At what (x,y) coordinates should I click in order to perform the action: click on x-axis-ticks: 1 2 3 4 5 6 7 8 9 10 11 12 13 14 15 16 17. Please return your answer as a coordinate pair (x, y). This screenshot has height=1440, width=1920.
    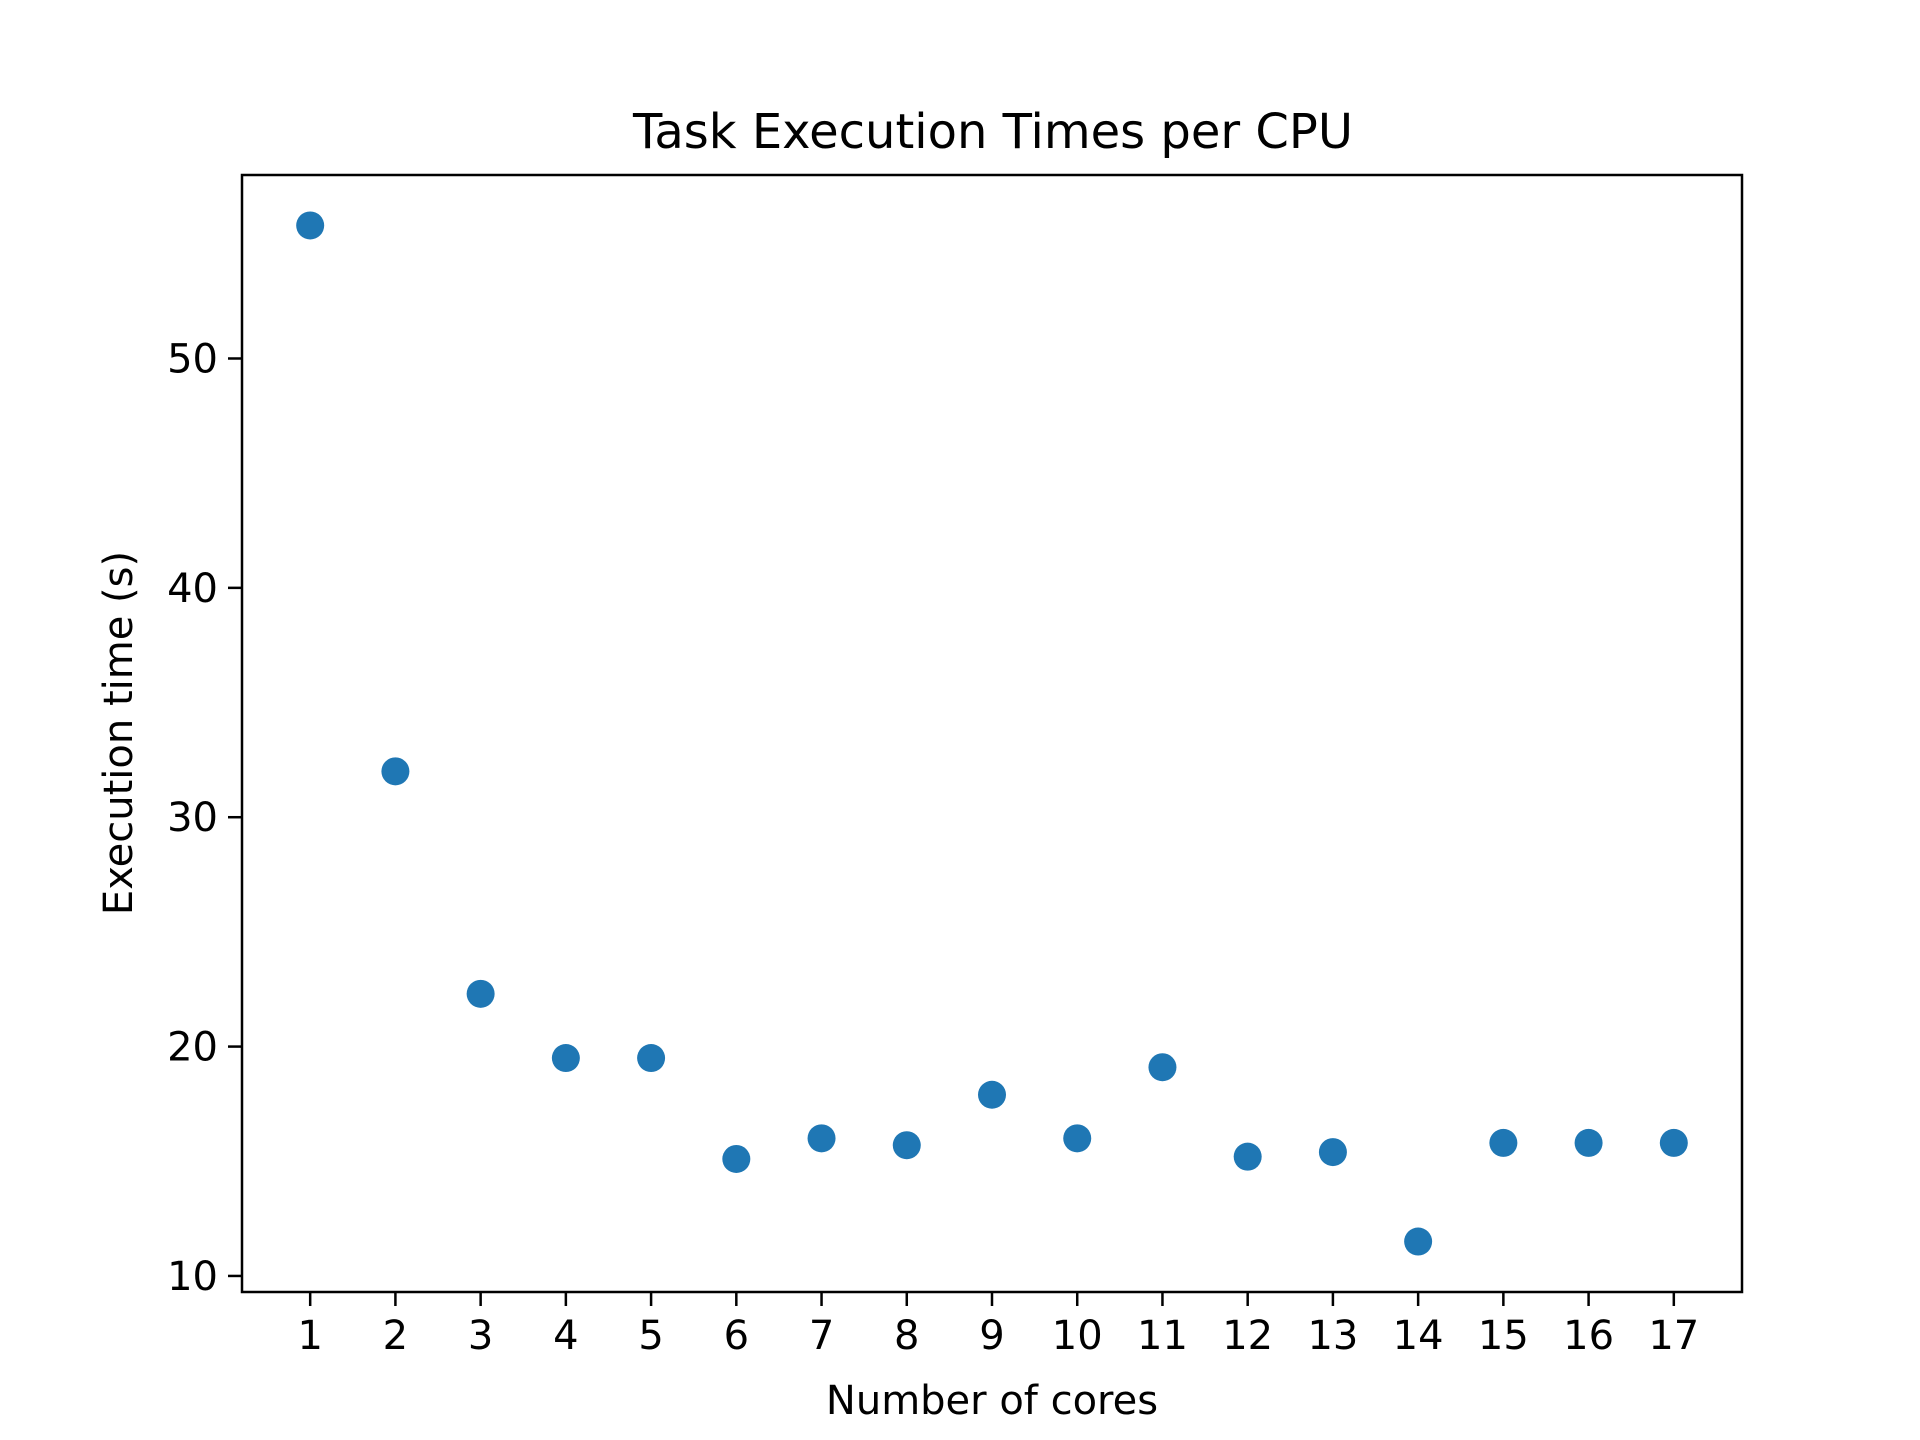
    Looking at the image, I should click on (998, 1325).